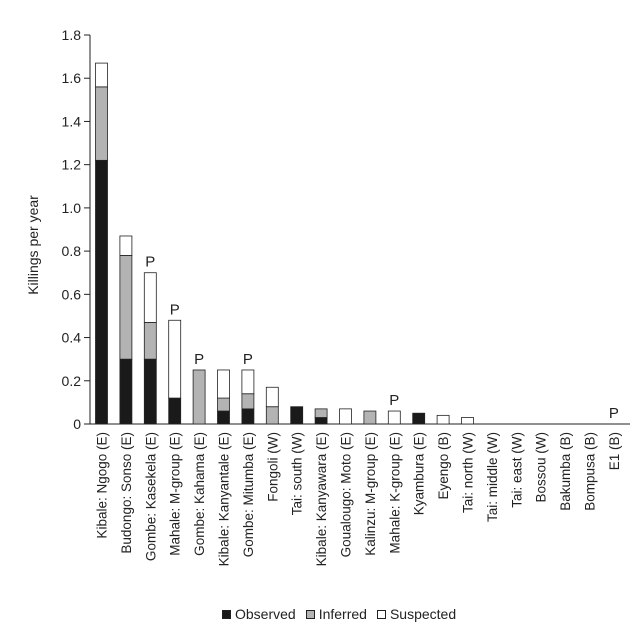 The image size is (642, 635). What do you see at coordinates (590, 471) in the screenshot?
I see `x-tick-label: Bompusa (B)` at bounding box center [590, 471].